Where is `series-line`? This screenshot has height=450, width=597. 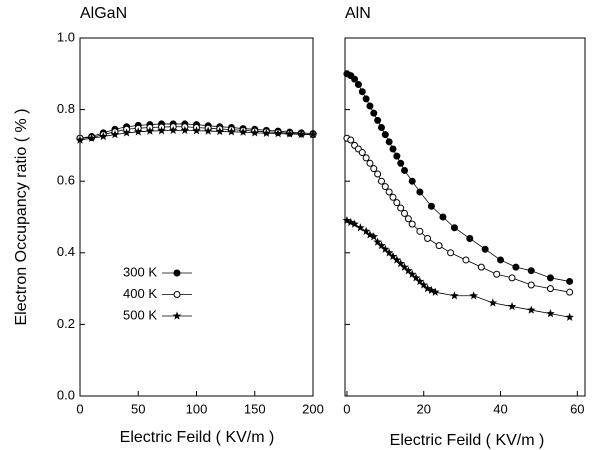 series-line is located at coordinates (458, 215).